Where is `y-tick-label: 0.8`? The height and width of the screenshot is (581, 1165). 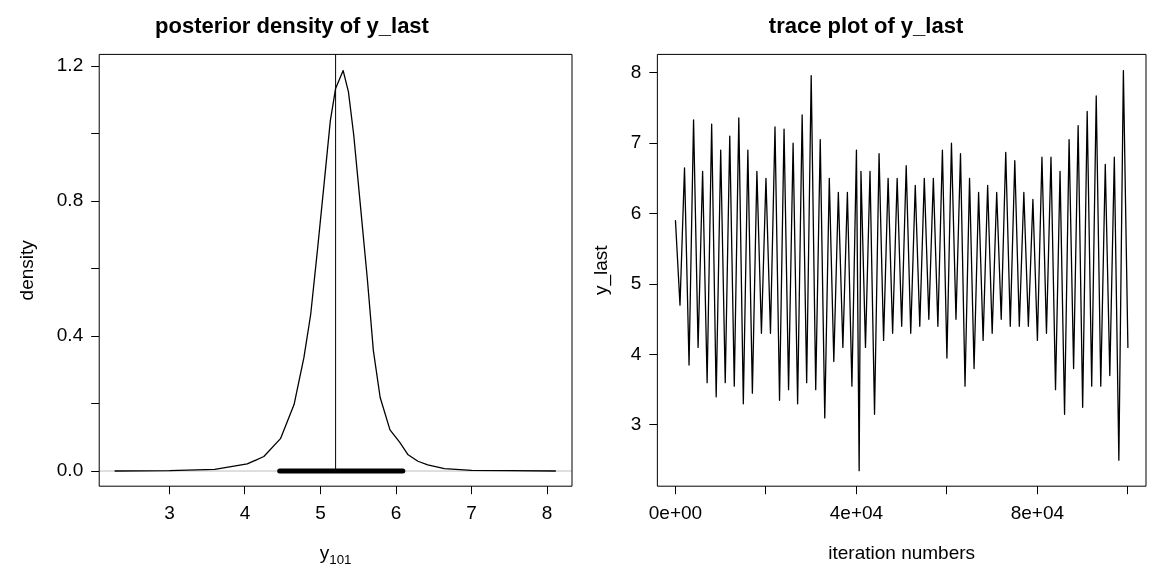
y-tick-label: 0.8 is located at coordinates (70, 200).